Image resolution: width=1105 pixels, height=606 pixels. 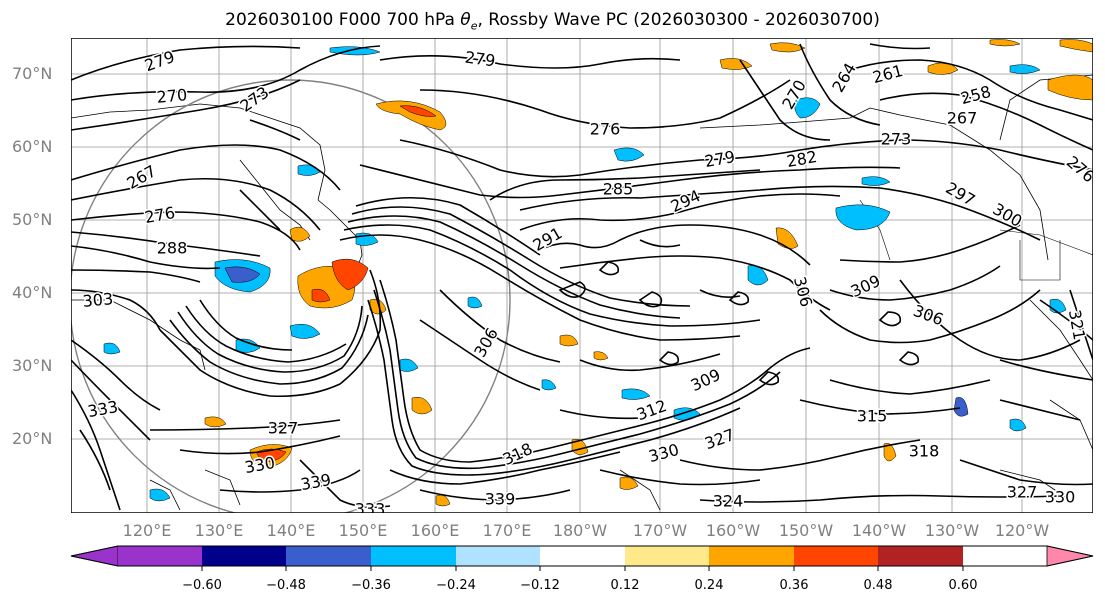 I want to click on colorbar-extend-high, so click(x=1070, y=556).